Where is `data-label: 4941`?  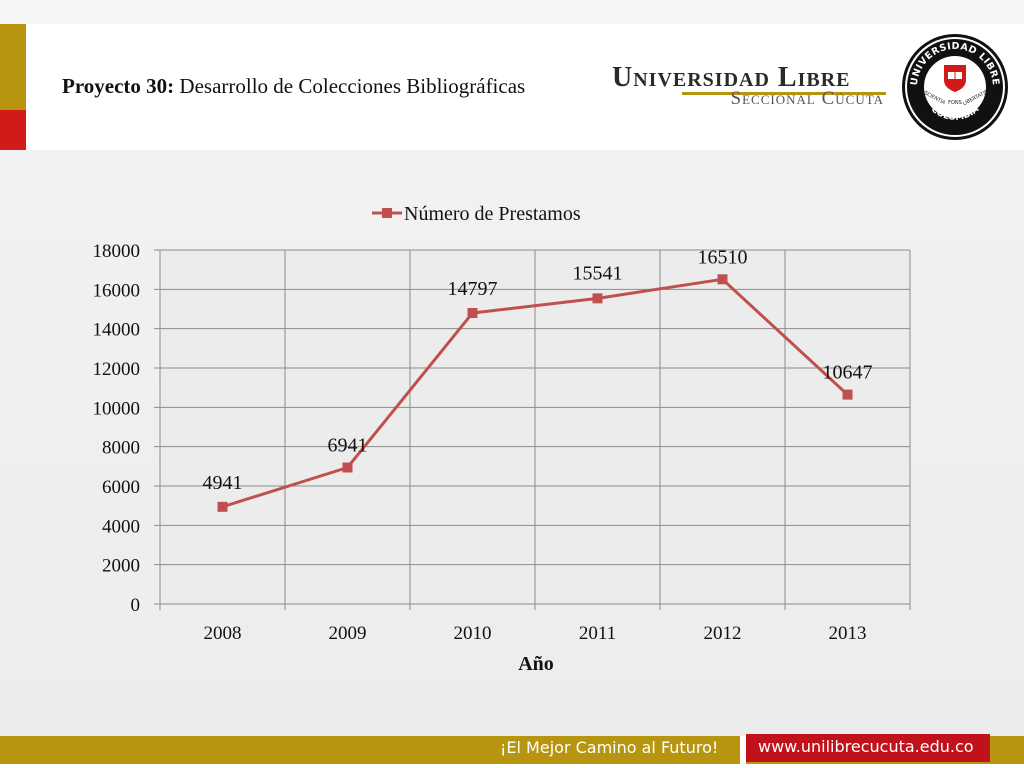
data-label: 4941 is located at coordinates (223, 483).